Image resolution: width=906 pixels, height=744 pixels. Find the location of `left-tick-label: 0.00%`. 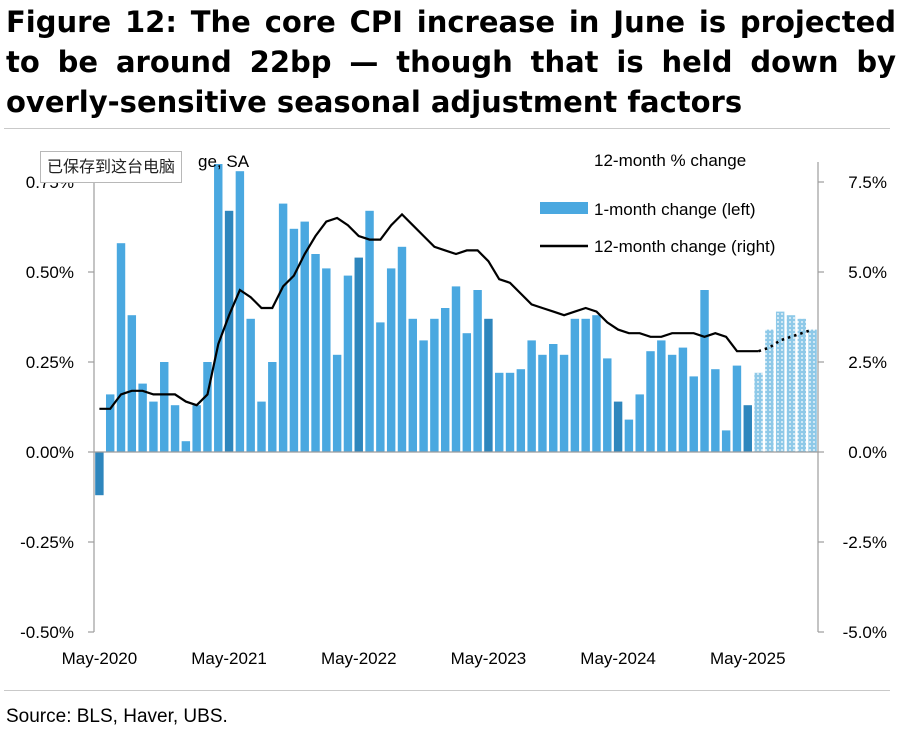

left-tick-label: 0.00% is located at coordinates (50, 452).